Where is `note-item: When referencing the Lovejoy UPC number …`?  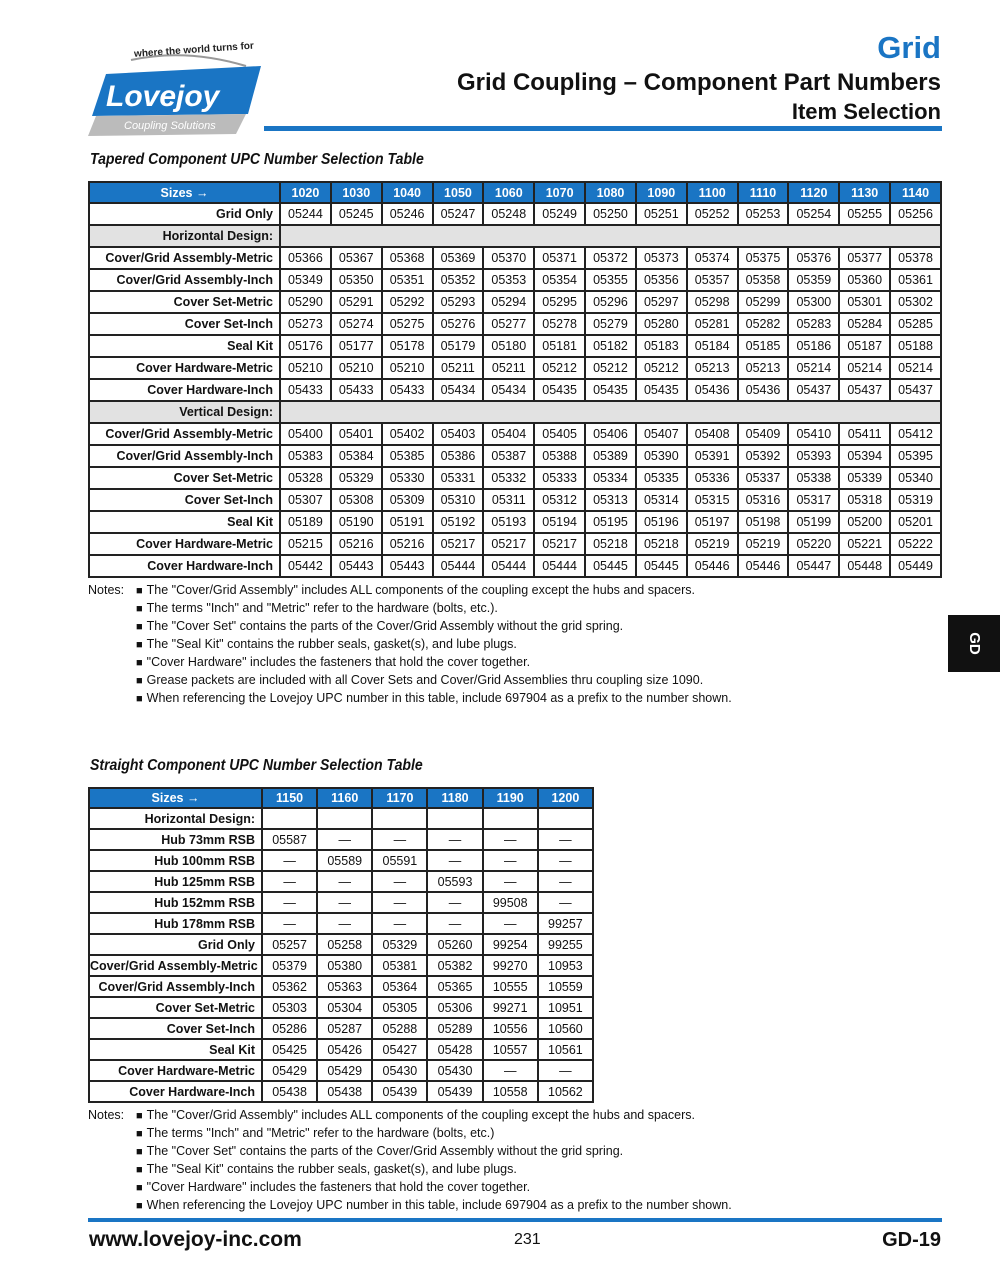
note-item: When referencing the Lovejoy UPC number … is located at coordinates (434, 1206).